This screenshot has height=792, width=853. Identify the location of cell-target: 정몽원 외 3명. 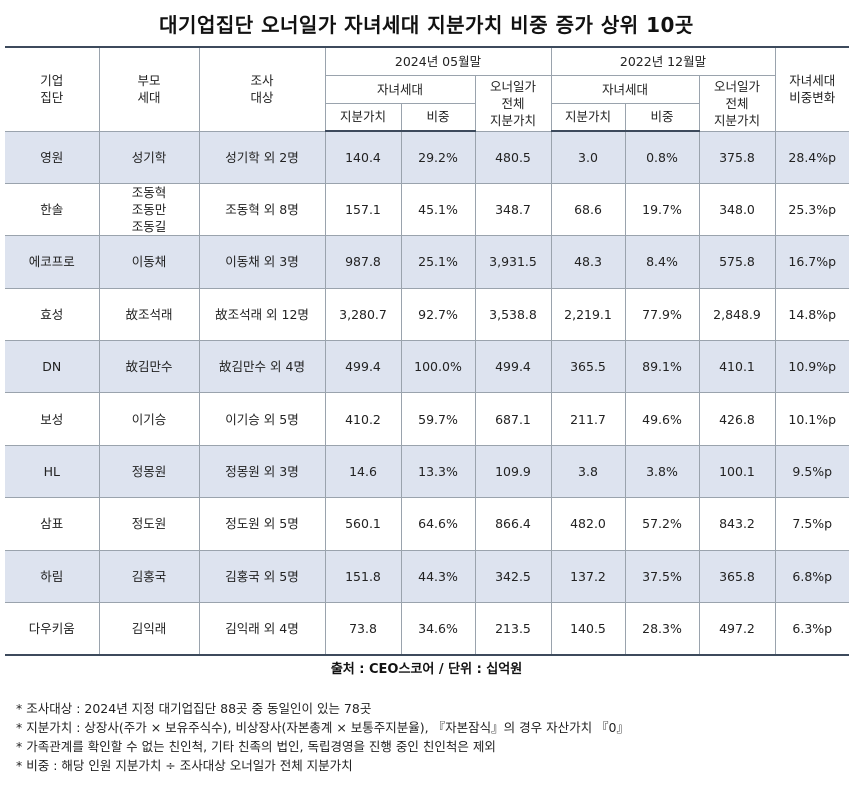
(262, 471).